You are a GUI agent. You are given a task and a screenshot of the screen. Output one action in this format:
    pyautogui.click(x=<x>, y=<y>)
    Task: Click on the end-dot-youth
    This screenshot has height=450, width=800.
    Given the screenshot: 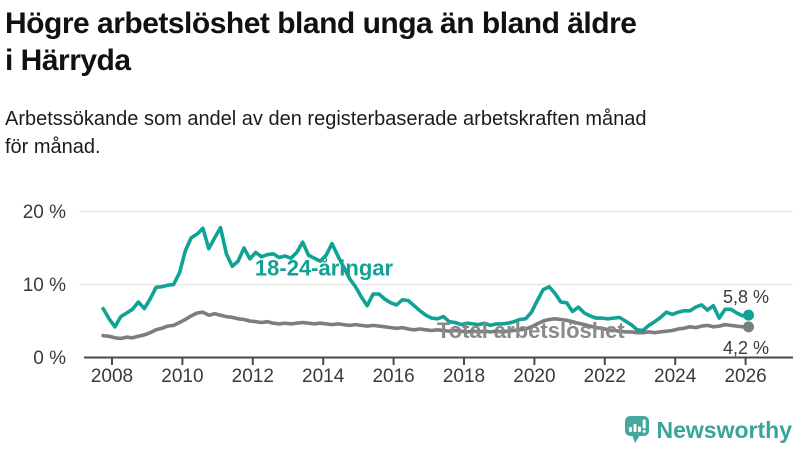 What is the action you would take?
    pyautogui.click(x=749, y=315)
    